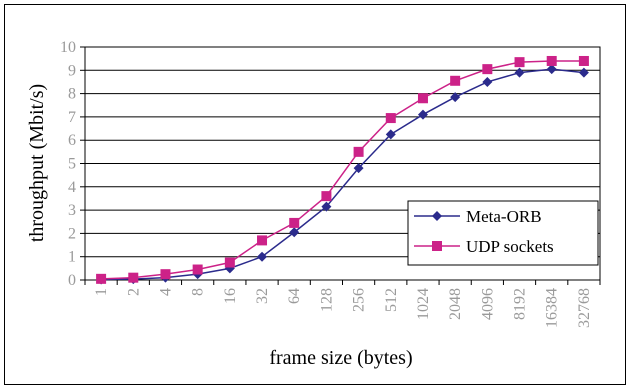  What do you see at coordinates (165, 292) in the screenshot?
I see `x-tick-label: 4` at bounding box center [165, 292].